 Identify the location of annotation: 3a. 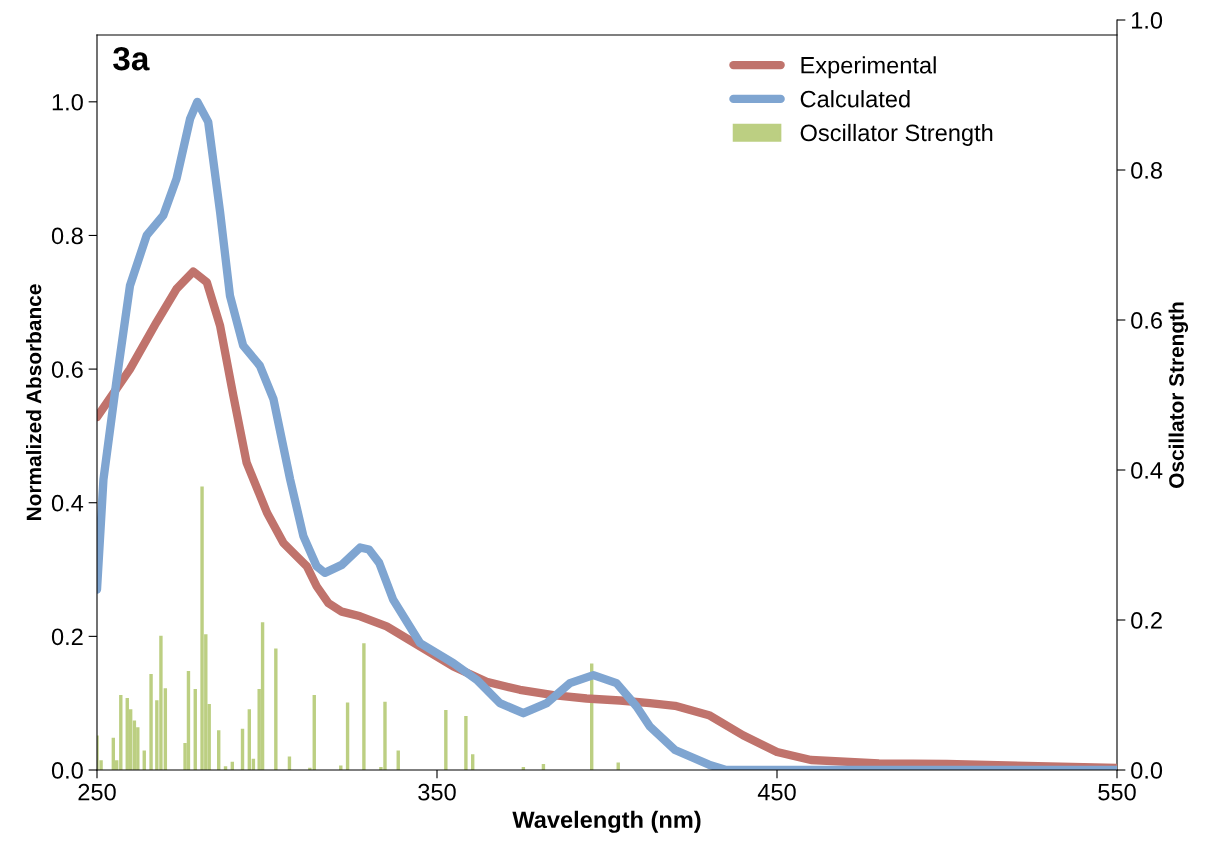
(131, 58).